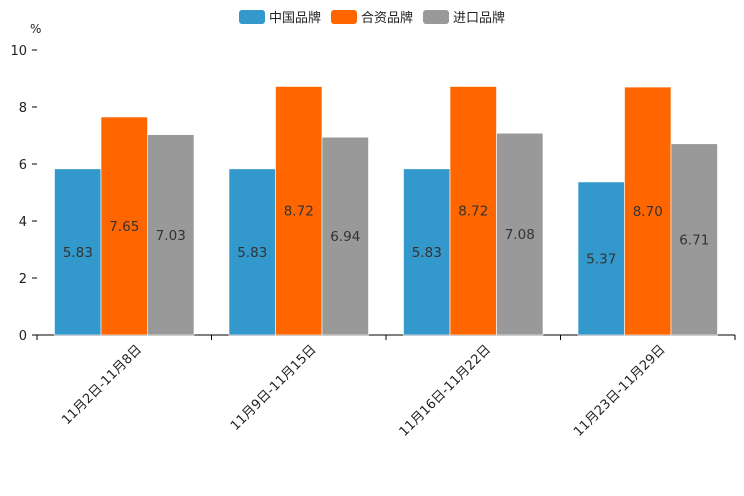 The width and height of the screenshot is (744, 496). I want to click on x-tick-label: 11月16日-11月22日, so click(445, 390).